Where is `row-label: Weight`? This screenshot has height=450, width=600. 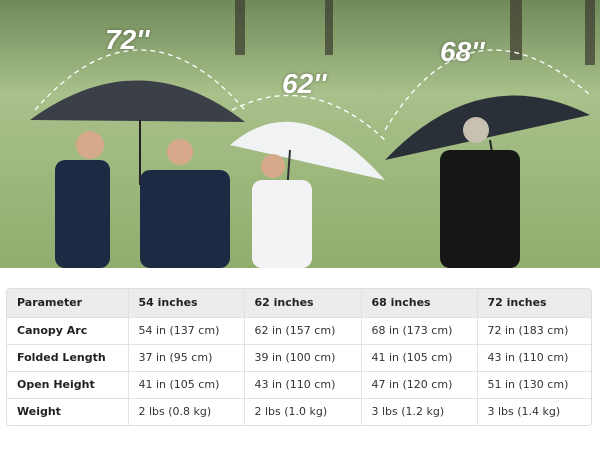 row-label: Weight is located at coordinates (68, 411).